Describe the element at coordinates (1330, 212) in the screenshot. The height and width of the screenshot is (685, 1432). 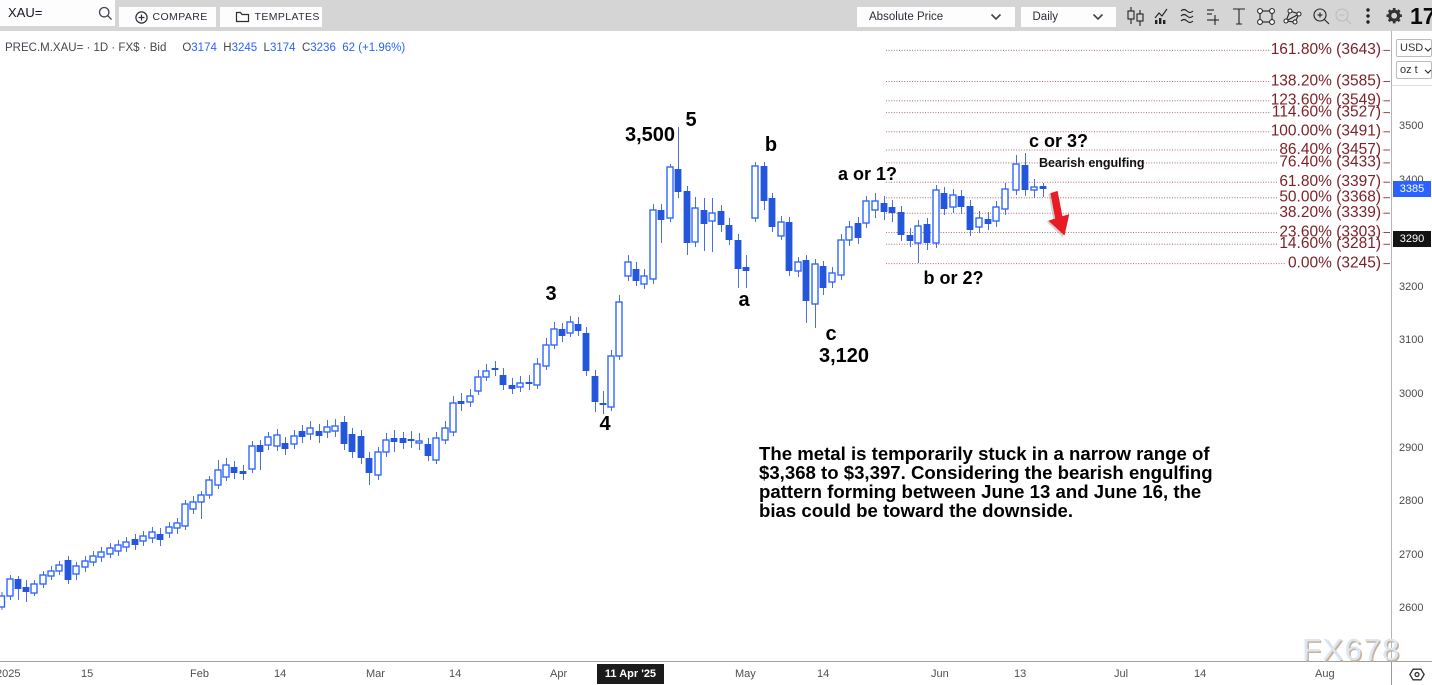
I see `svg-text: 38.20% (3339)` at that location.